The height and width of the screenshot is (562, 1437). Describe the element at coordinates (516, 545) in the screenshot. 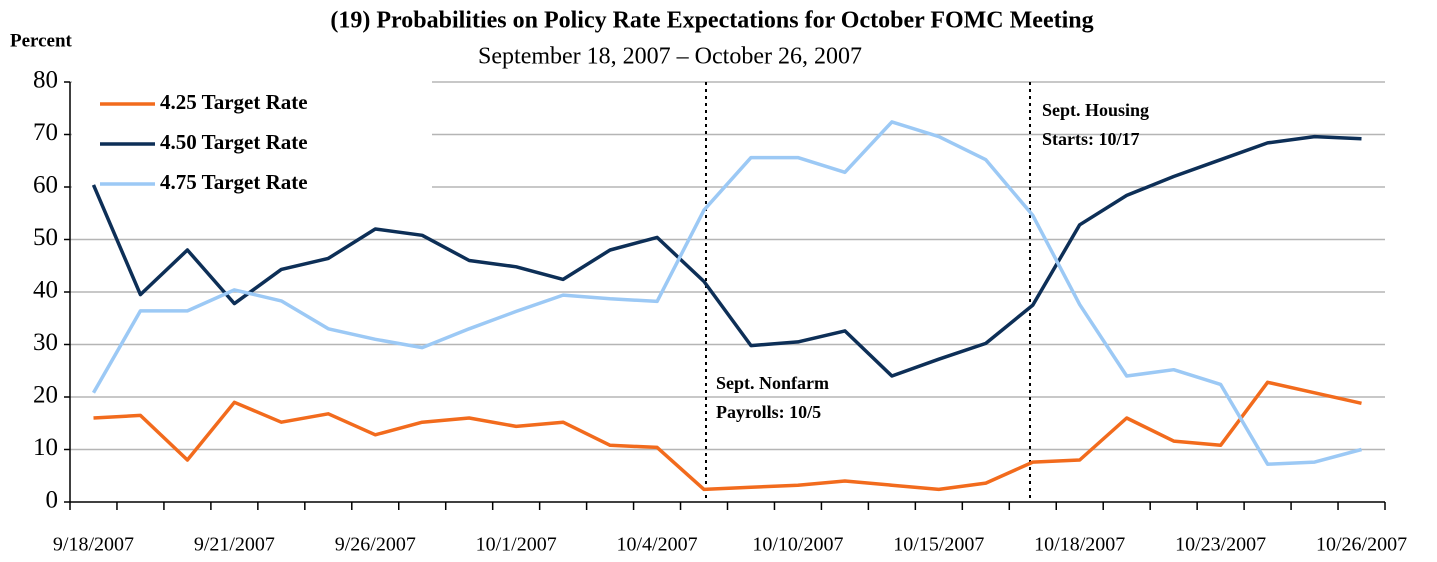

I see `x-tick-label: 10/1/2007` at that location.